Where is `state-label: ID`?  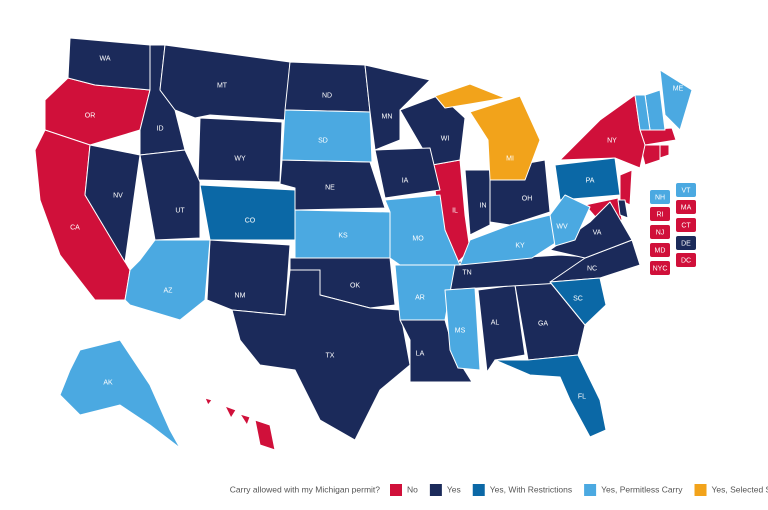
state-label: ID is located at coordinates (160, 128).